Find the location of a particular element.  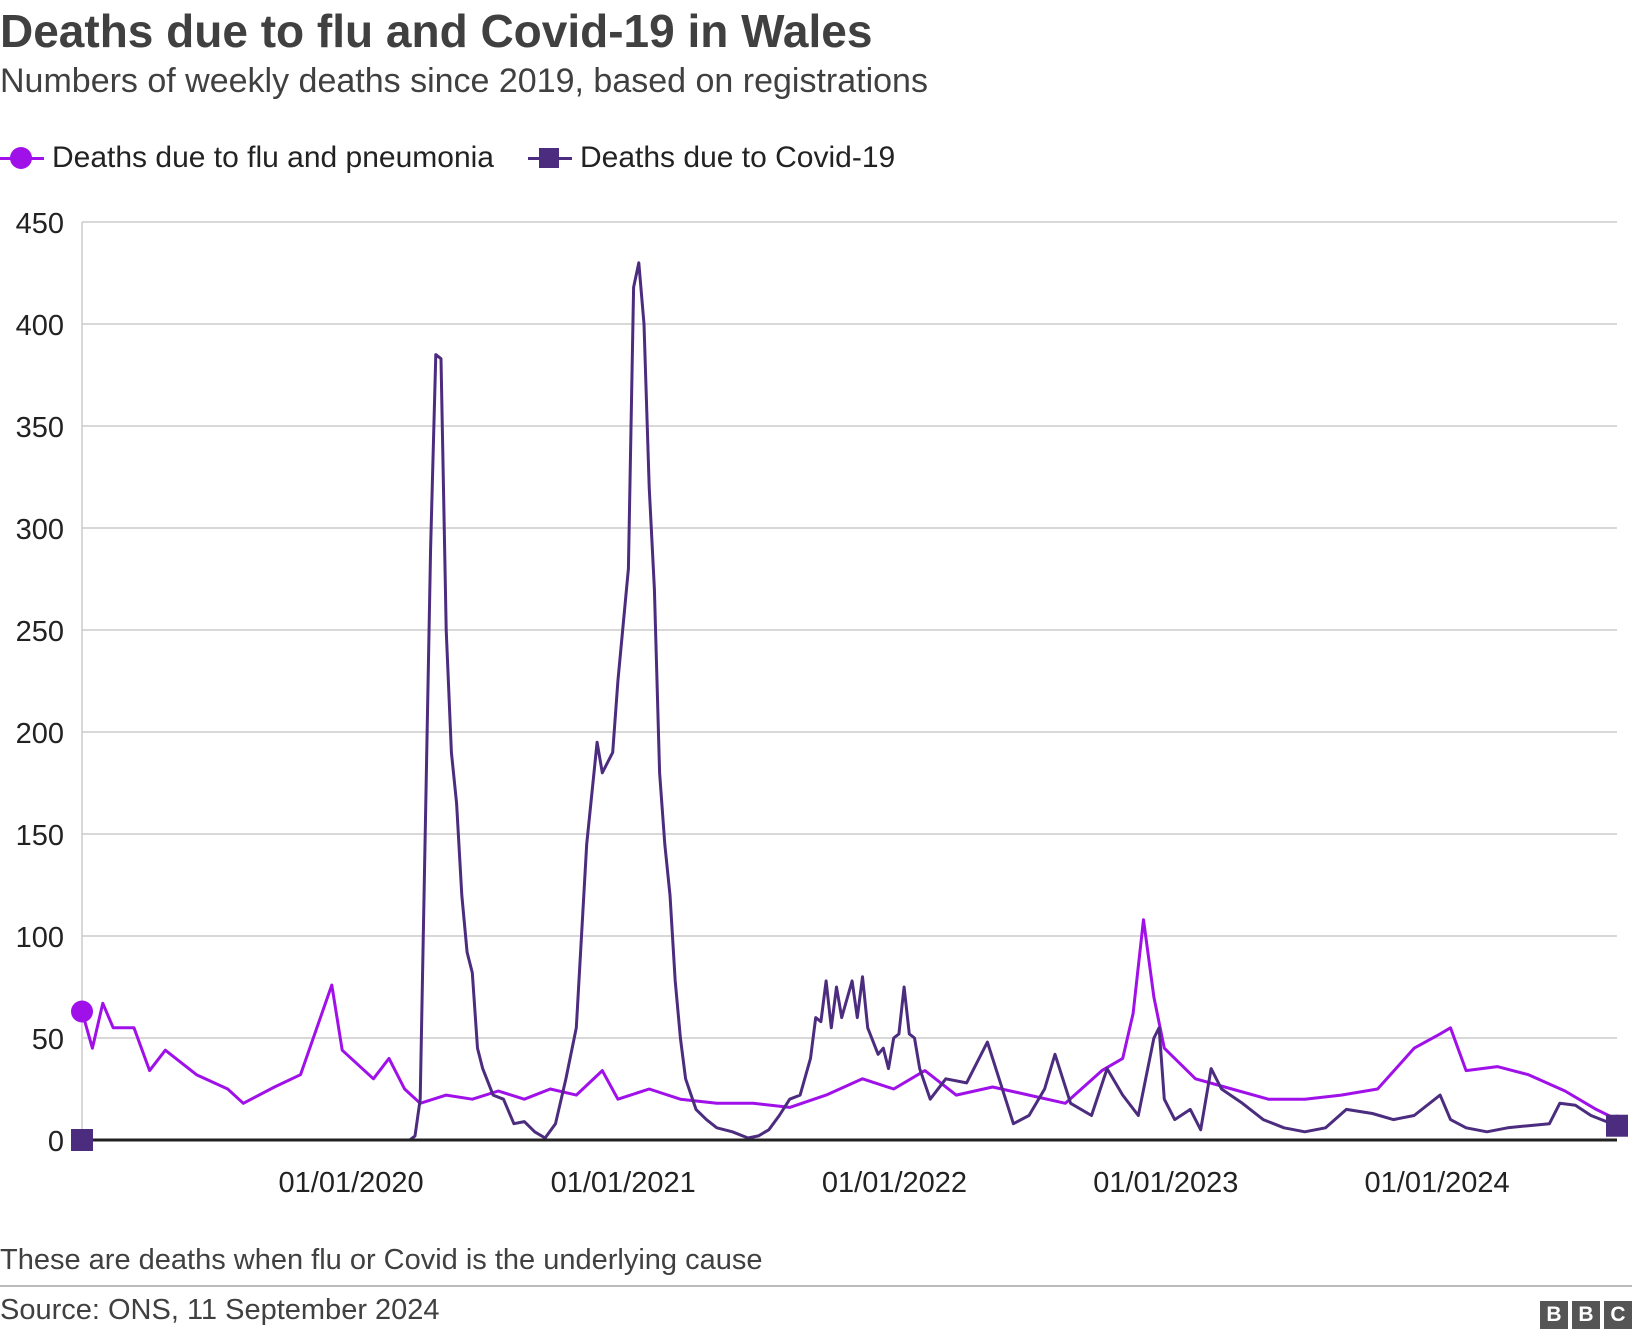

y-tick-label: 400 is located at coordinates (40, 326).